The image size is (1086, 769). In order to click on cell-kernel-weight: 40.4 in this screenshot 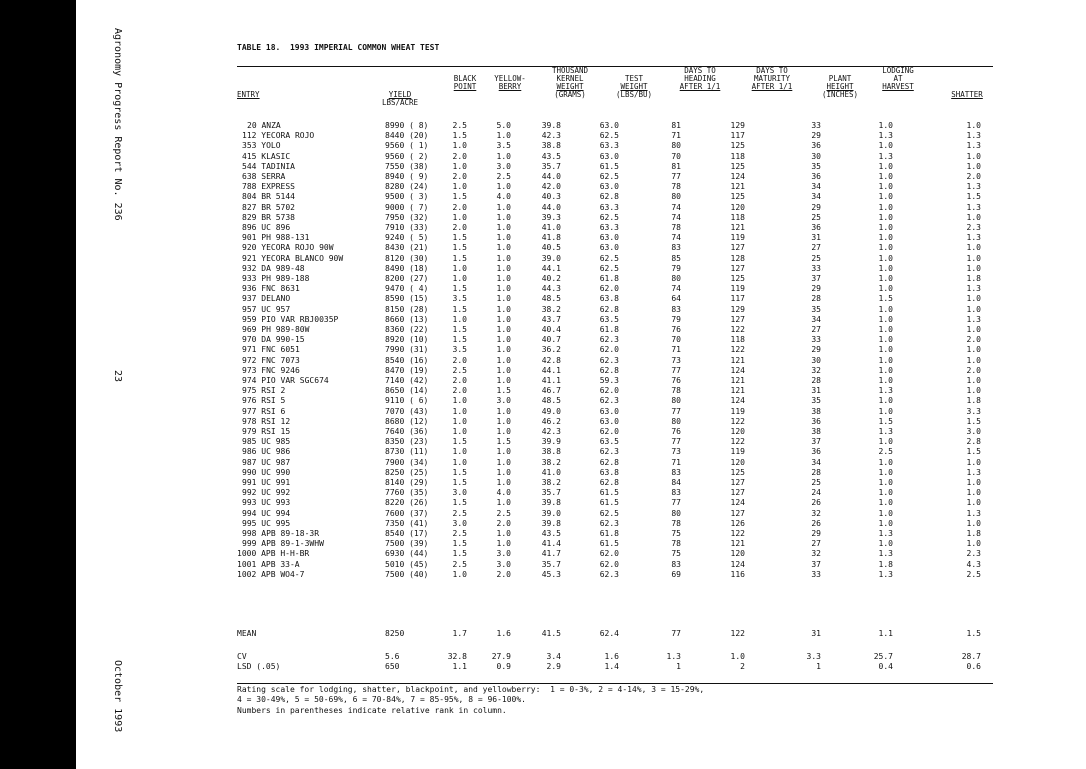, I will do `click(551, 329)`.